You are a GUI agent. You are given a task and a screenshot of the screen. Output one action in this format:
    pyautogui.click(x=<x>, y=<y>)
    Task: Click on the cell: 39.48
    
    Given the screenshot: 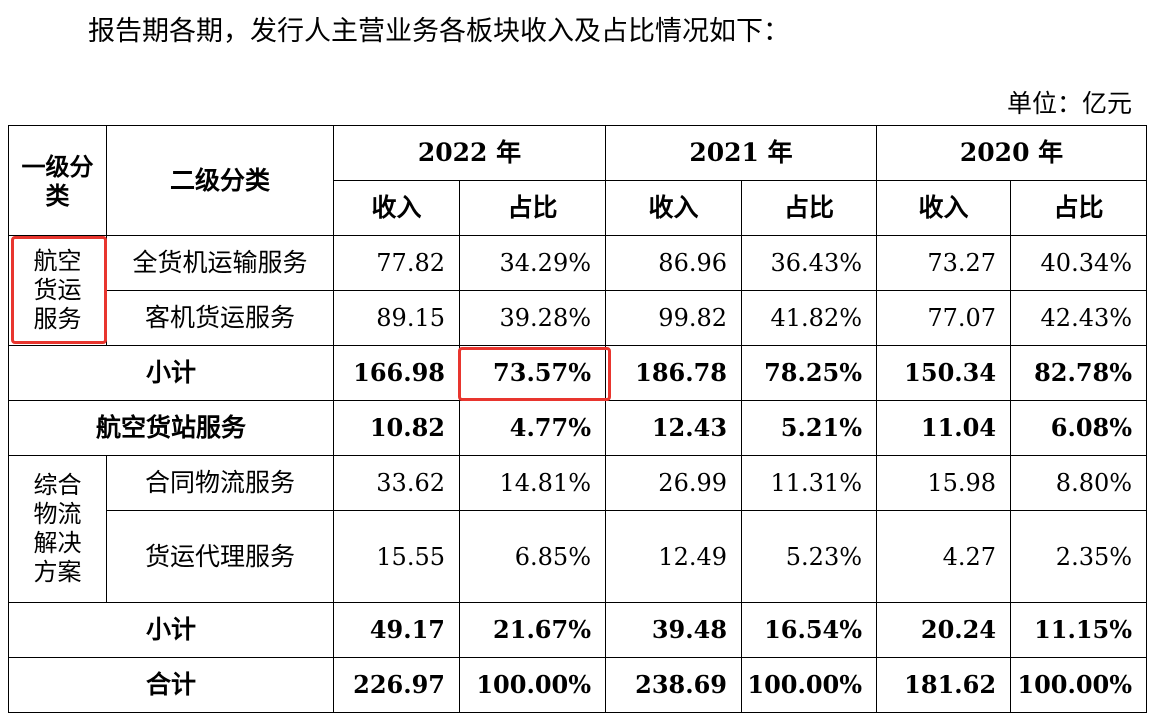 What is the action you would take?
    pyautogui.click(x=674, y=630)
    